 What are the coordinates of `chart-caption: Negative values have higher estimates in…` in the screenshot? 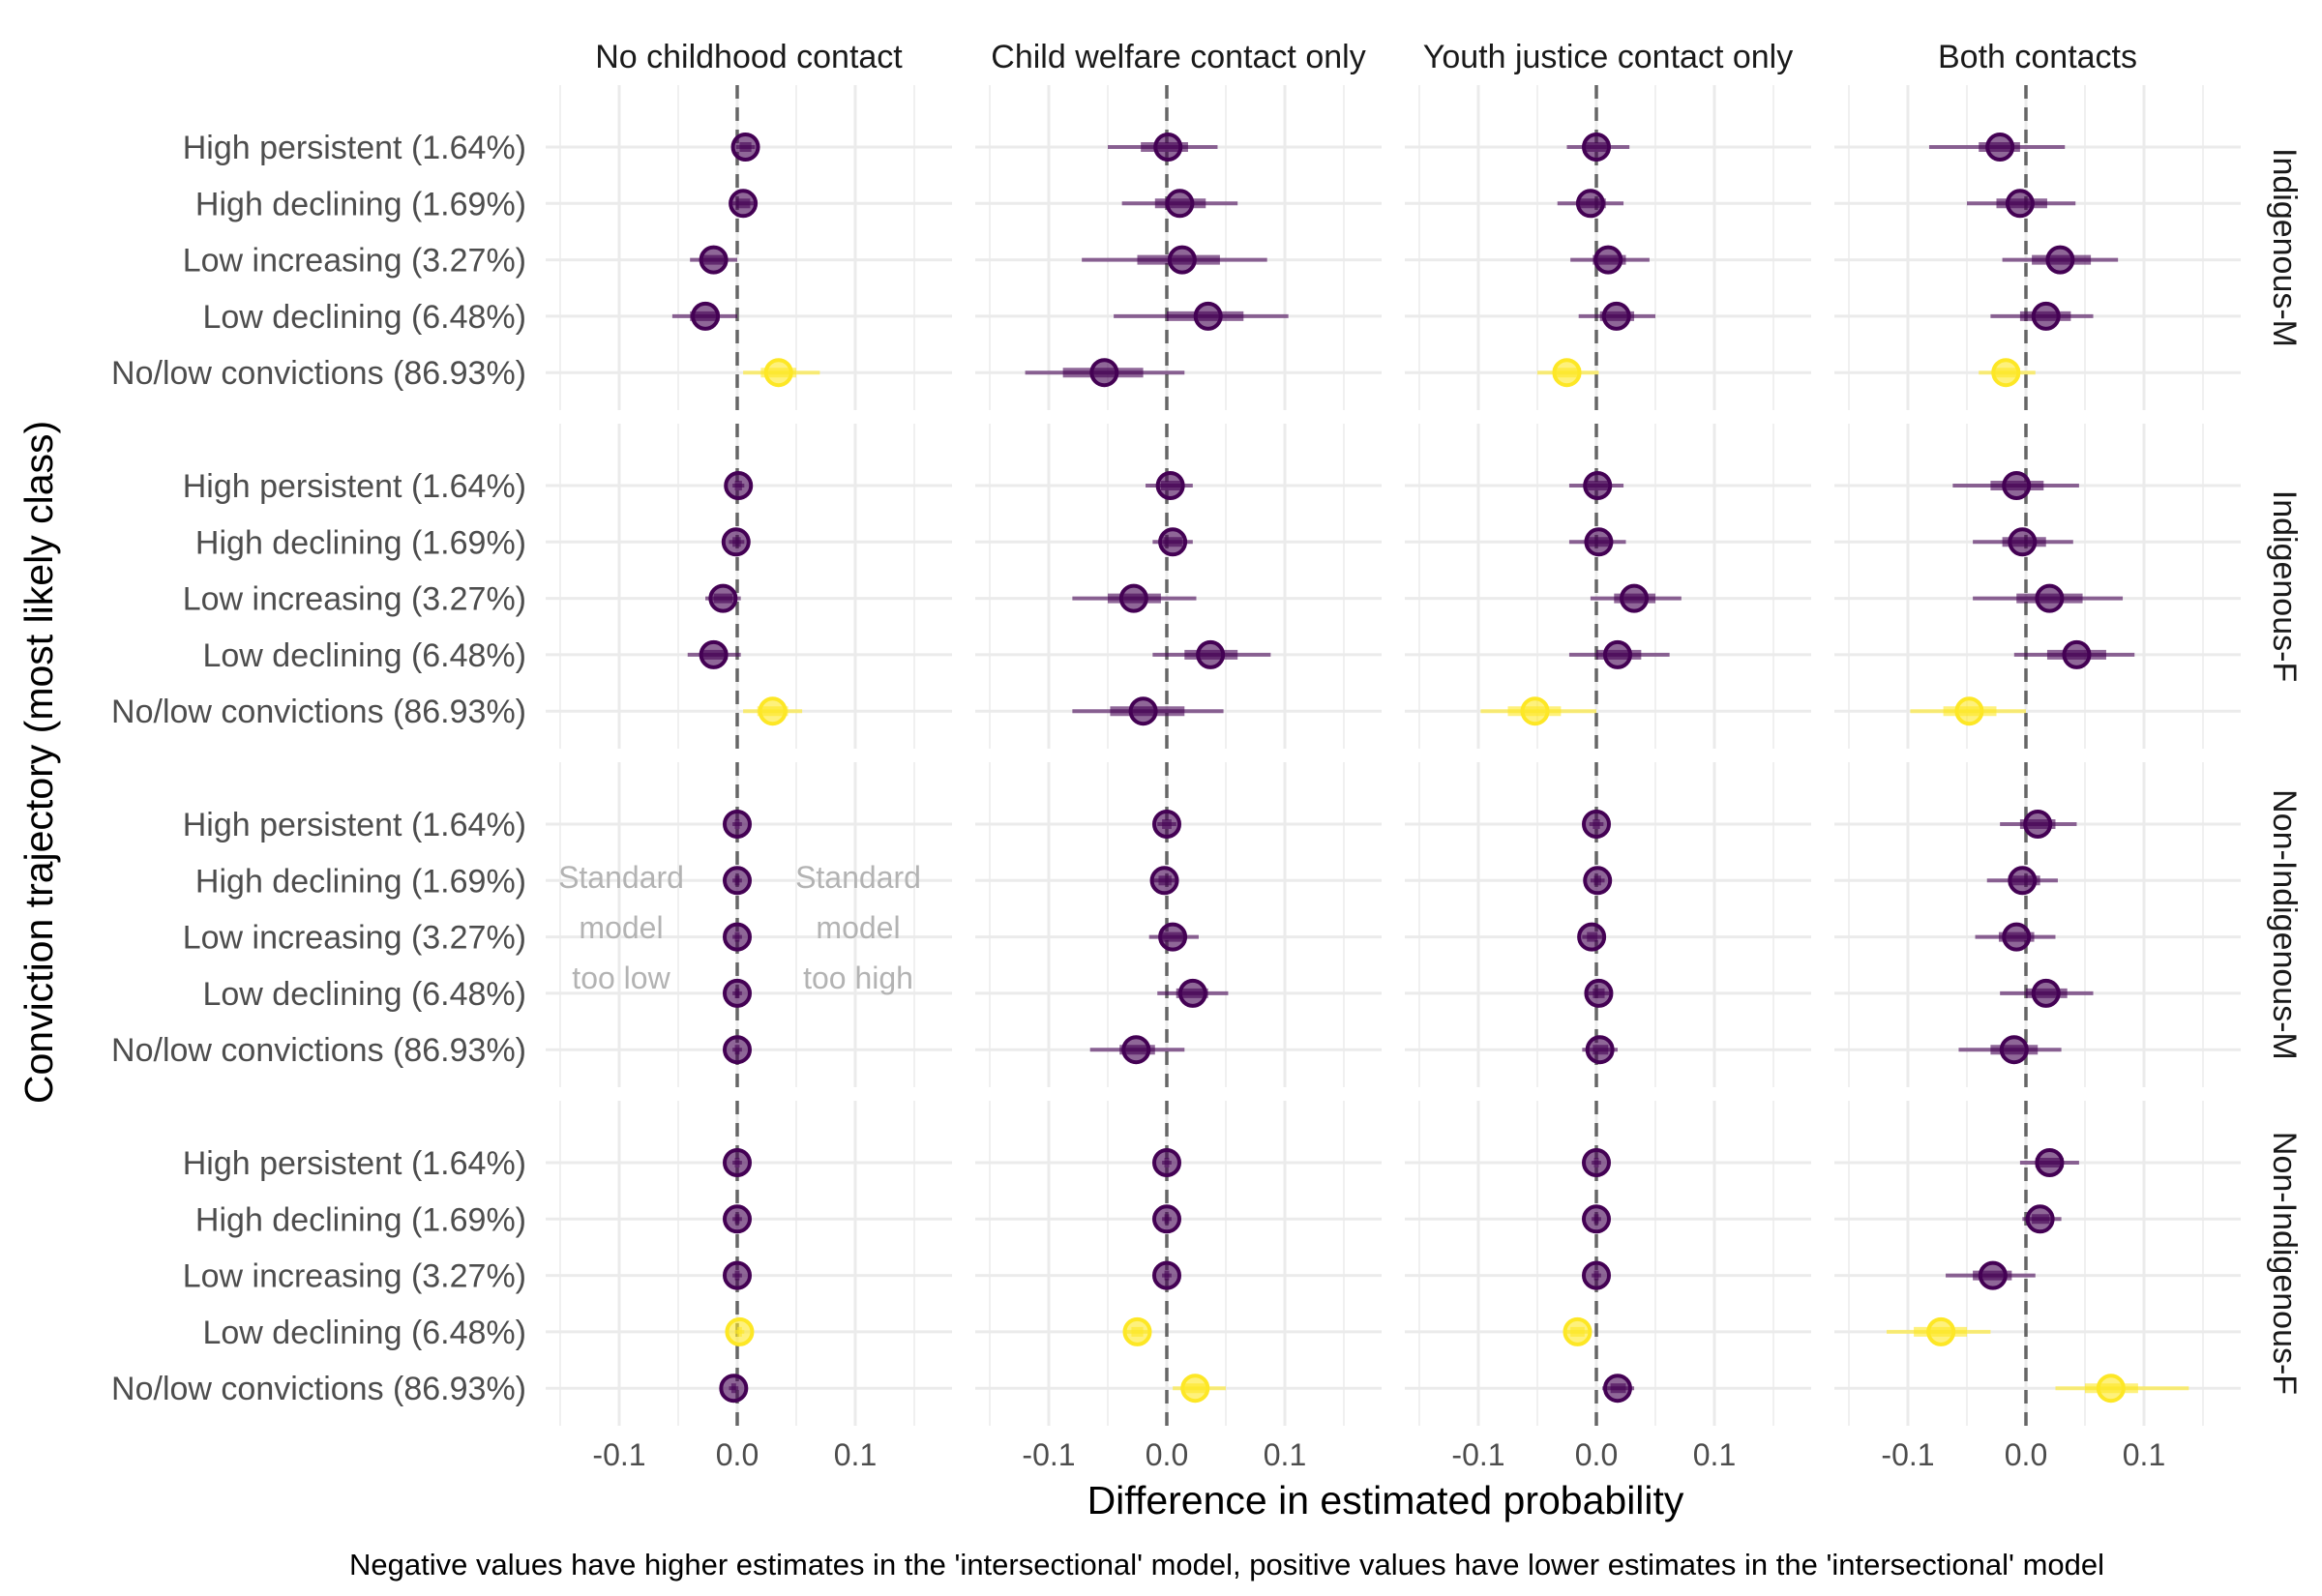 It's located at (1226, 1564).